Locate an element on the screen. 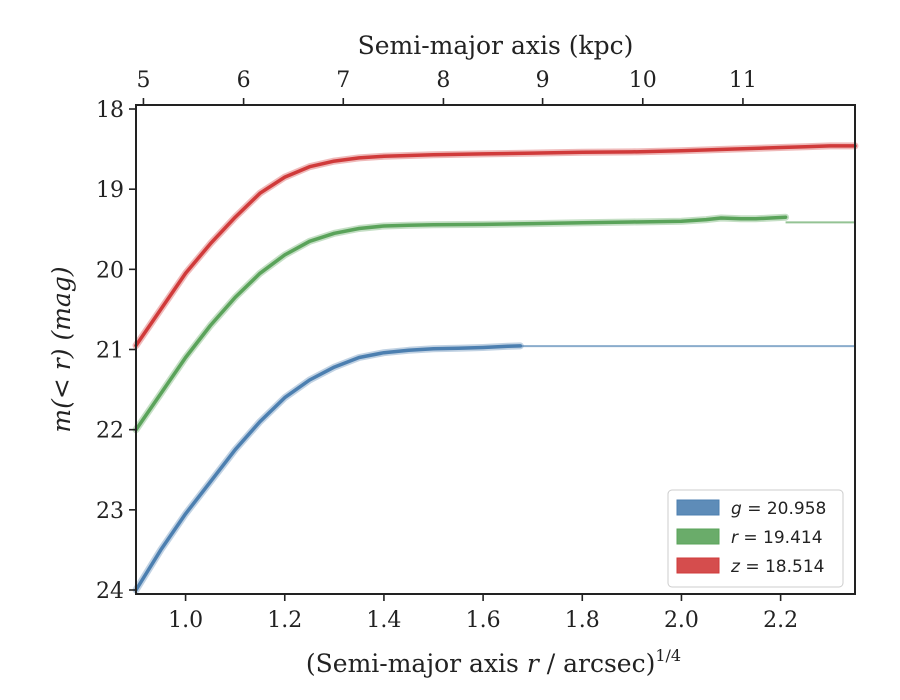 This screenshot has height=700, width=900. x-tick-label: 1.6 is located at coordinates (483, 620).